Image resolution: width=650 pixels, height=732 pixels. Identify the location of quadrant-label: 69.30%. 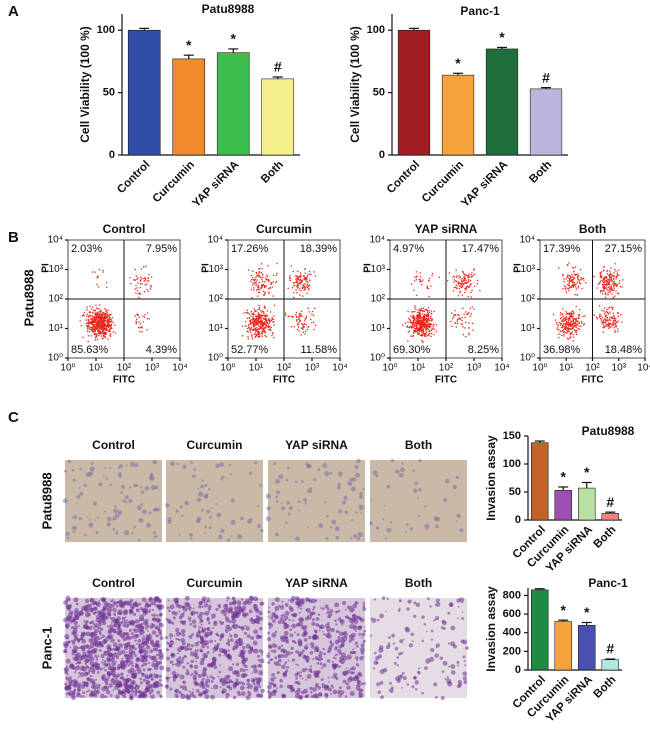
(412, 350).